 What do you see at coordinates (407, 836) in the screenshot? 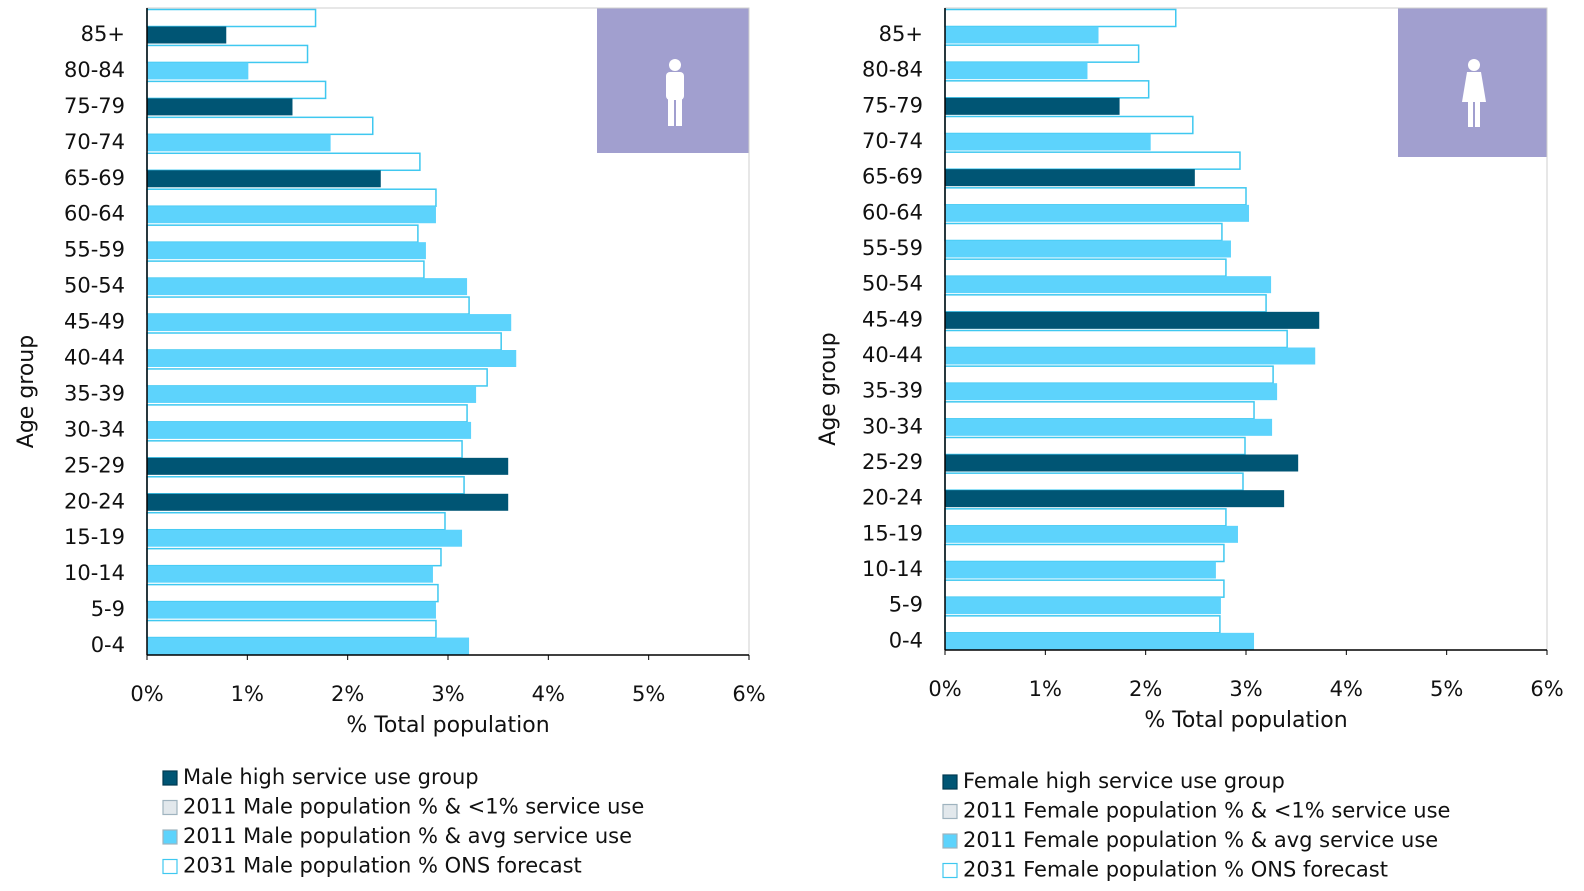
I see `legend-label: 2011 Male population % & avg service use` at bounding box center [407, 836].